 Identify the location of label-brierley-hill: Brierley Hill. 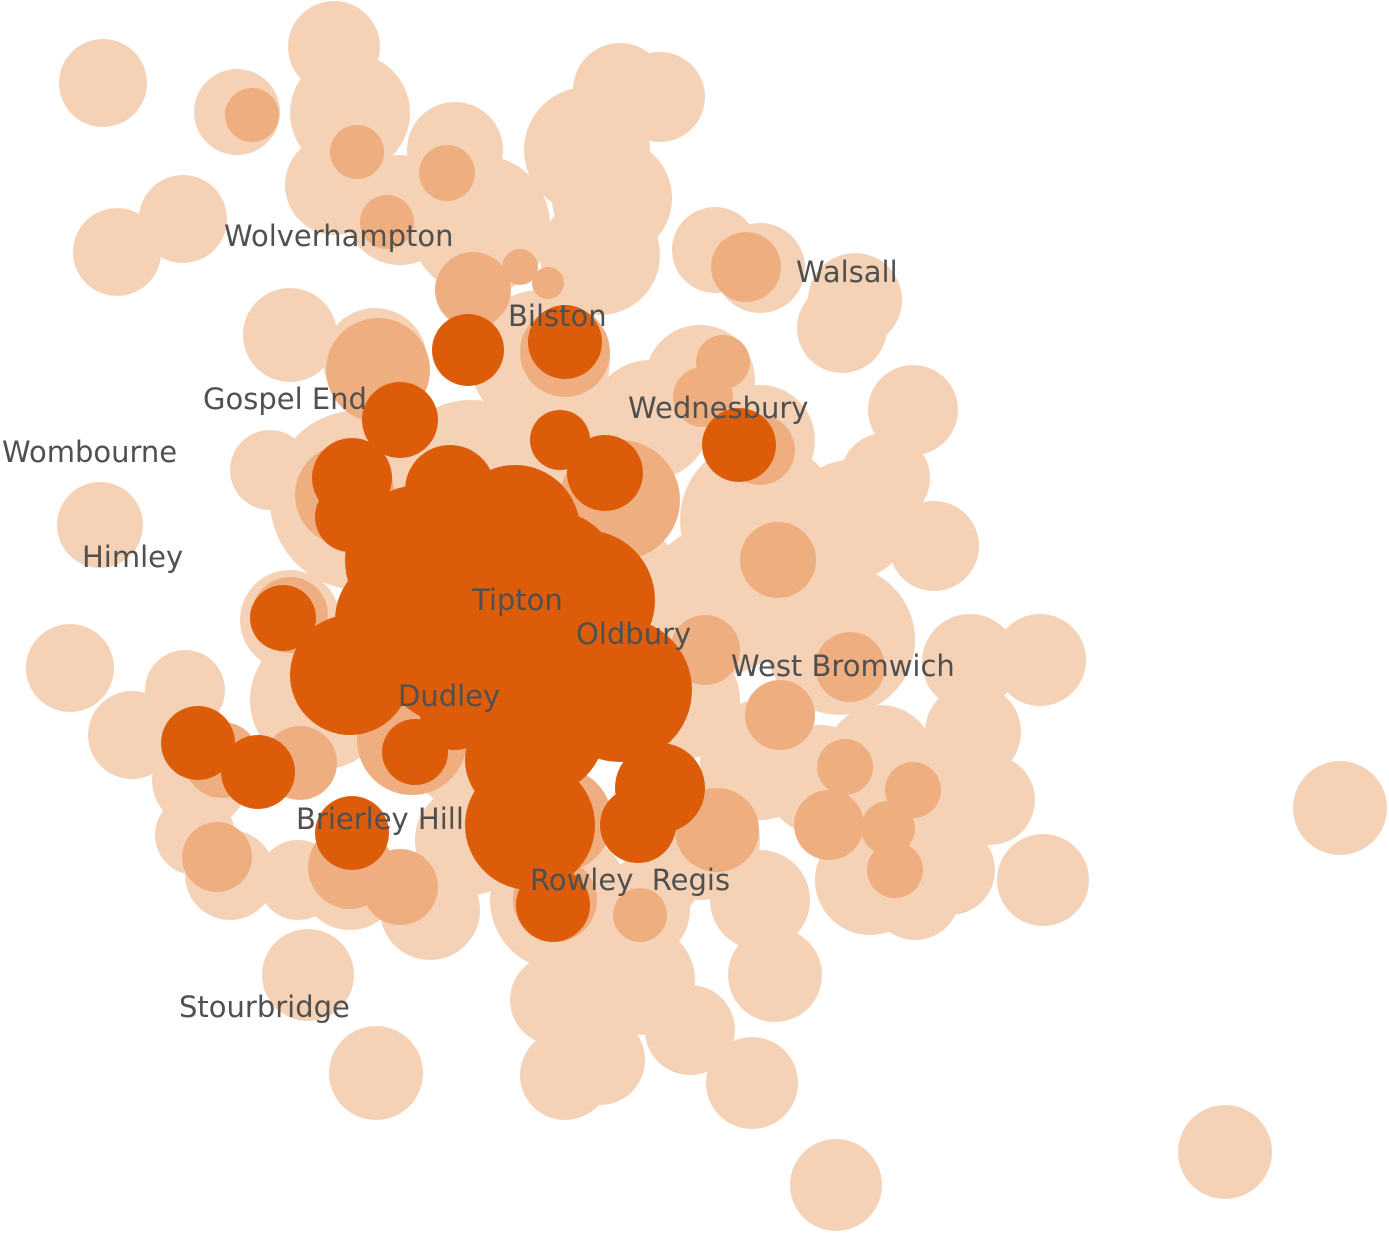
(380, 819).